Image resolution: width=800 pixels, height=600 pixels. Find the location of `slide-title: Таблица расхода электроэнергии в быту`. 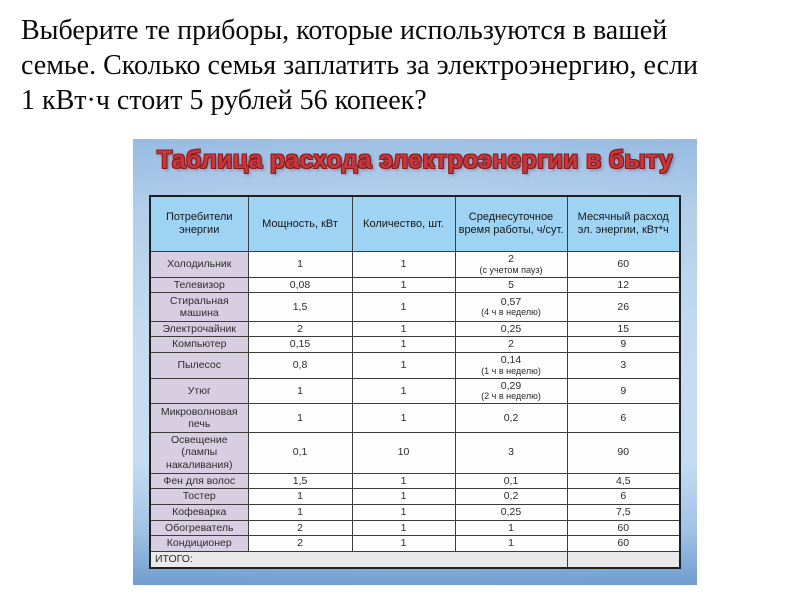

slide-title: Таблица расхода электроэнергии в быту is located at coordinates (415, 160).